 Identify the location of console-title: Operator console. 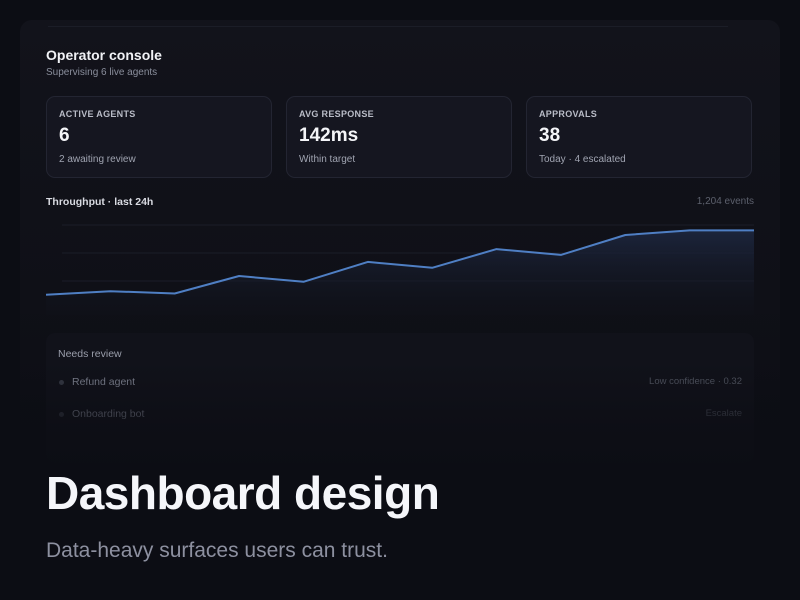
(104, 55).